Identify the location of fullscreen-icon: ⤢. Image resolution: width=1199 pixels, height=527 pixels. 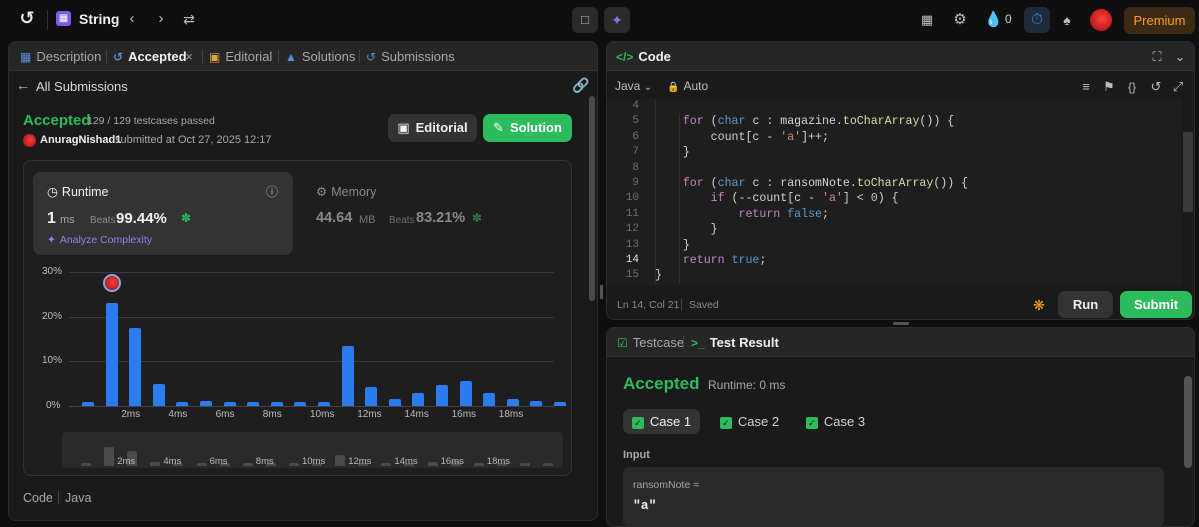
(1178, 86).